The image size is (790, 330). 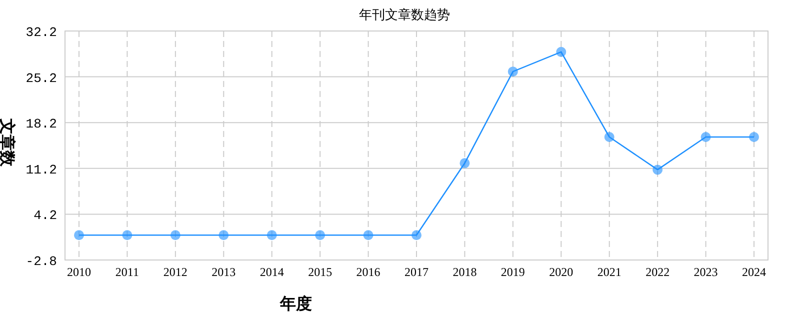 I want to click on x-tick-label: 2021, so click(x=609, y=272).